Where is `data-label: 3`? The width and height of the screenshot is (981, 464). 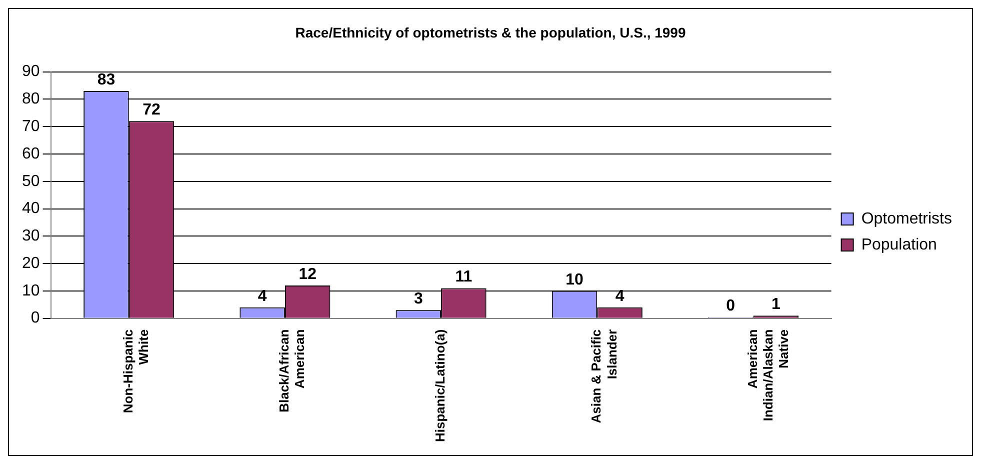 data-label: 3 is located at coordinates (418, 299).